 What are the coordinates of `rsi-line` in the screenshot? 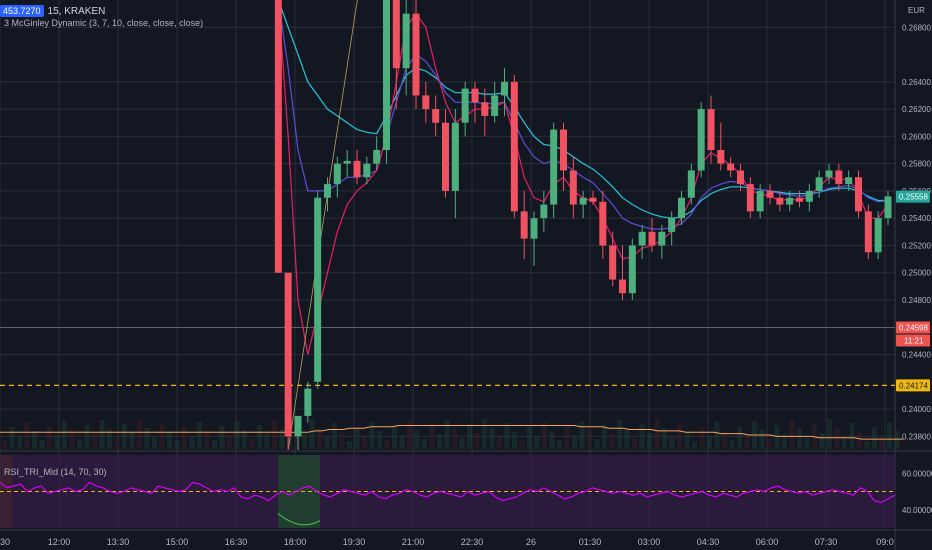 It's located at (448, 492).